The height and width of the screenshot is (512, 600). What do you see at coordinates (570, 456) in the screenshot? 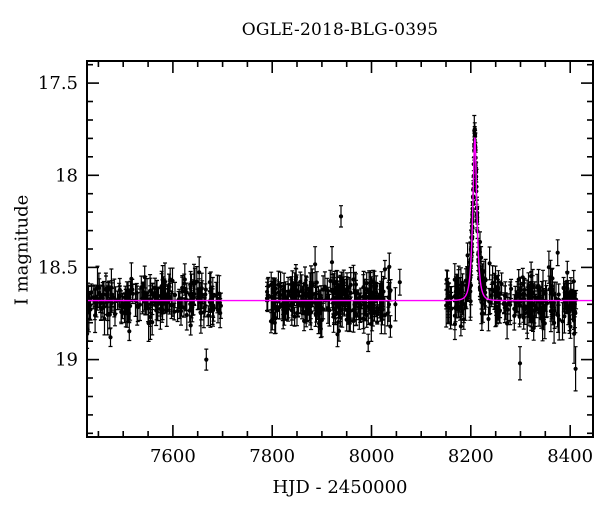
I see `x-tick-label: 8400` at bounding box center [570, 456].